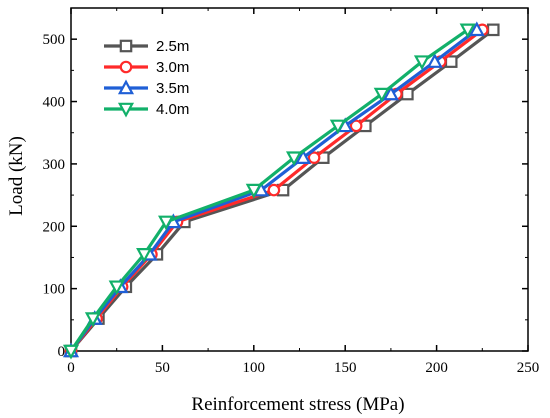  I want to click on y-tick-label: 200, so click(54, 227).